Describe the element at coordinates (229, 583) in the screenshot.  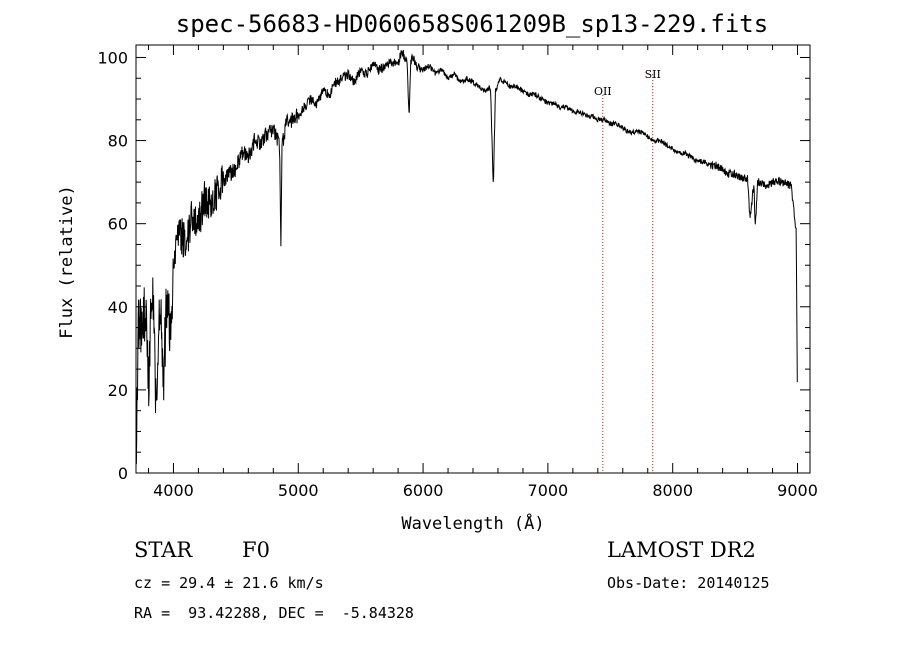
I see `redshift-cz: cz = 29.4 ± 21.6 km/s` at that location.